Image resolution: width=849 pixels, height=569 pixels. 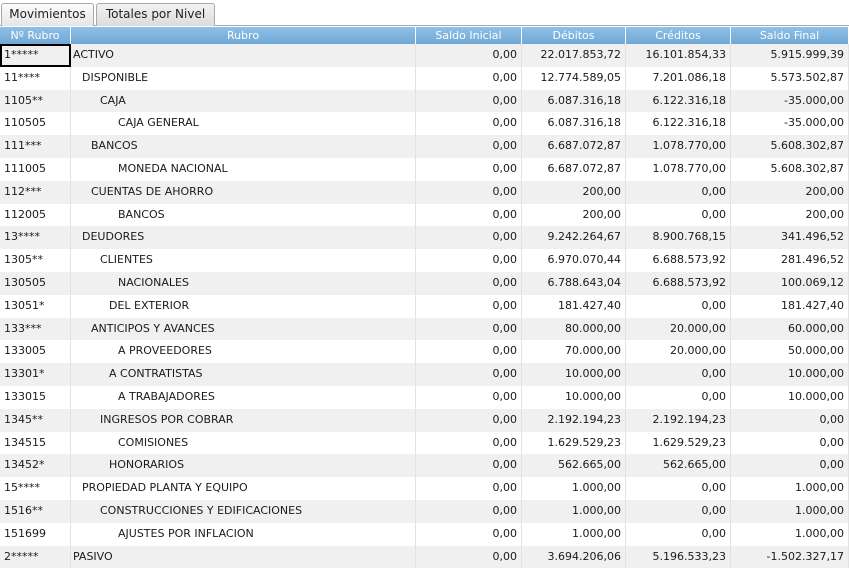 I want to click on creditos-cell: 16.101.854,33, so click(x=678, y=55).